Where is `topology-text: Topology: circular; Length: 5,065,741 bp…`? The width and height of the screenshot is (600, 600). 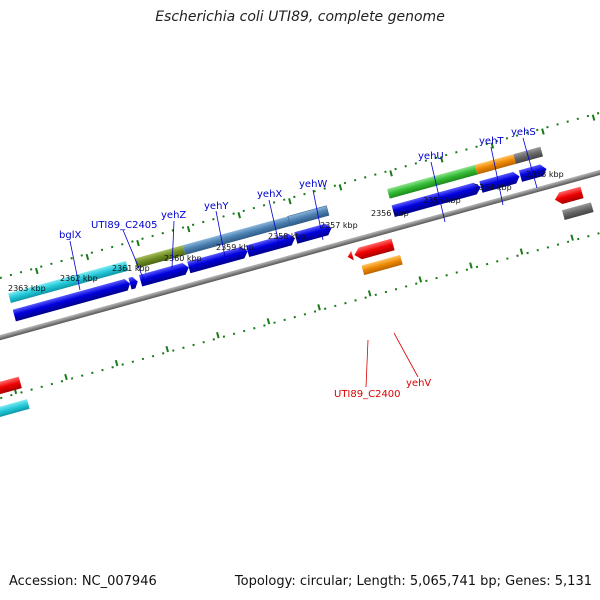
topology-text: Topology: circular; Length: 5,065,741 bp… is located at coordinates (413, 581).